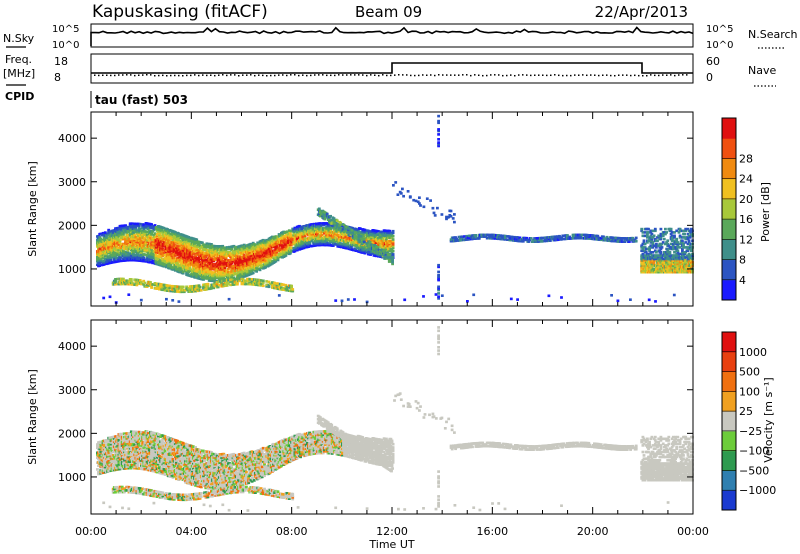 The height and width of the screenshot is (554, 800). Describe the element at coordinates (65, 45) in the screenshot. I see `nsky-tick-bottom: 10^0` at that location.